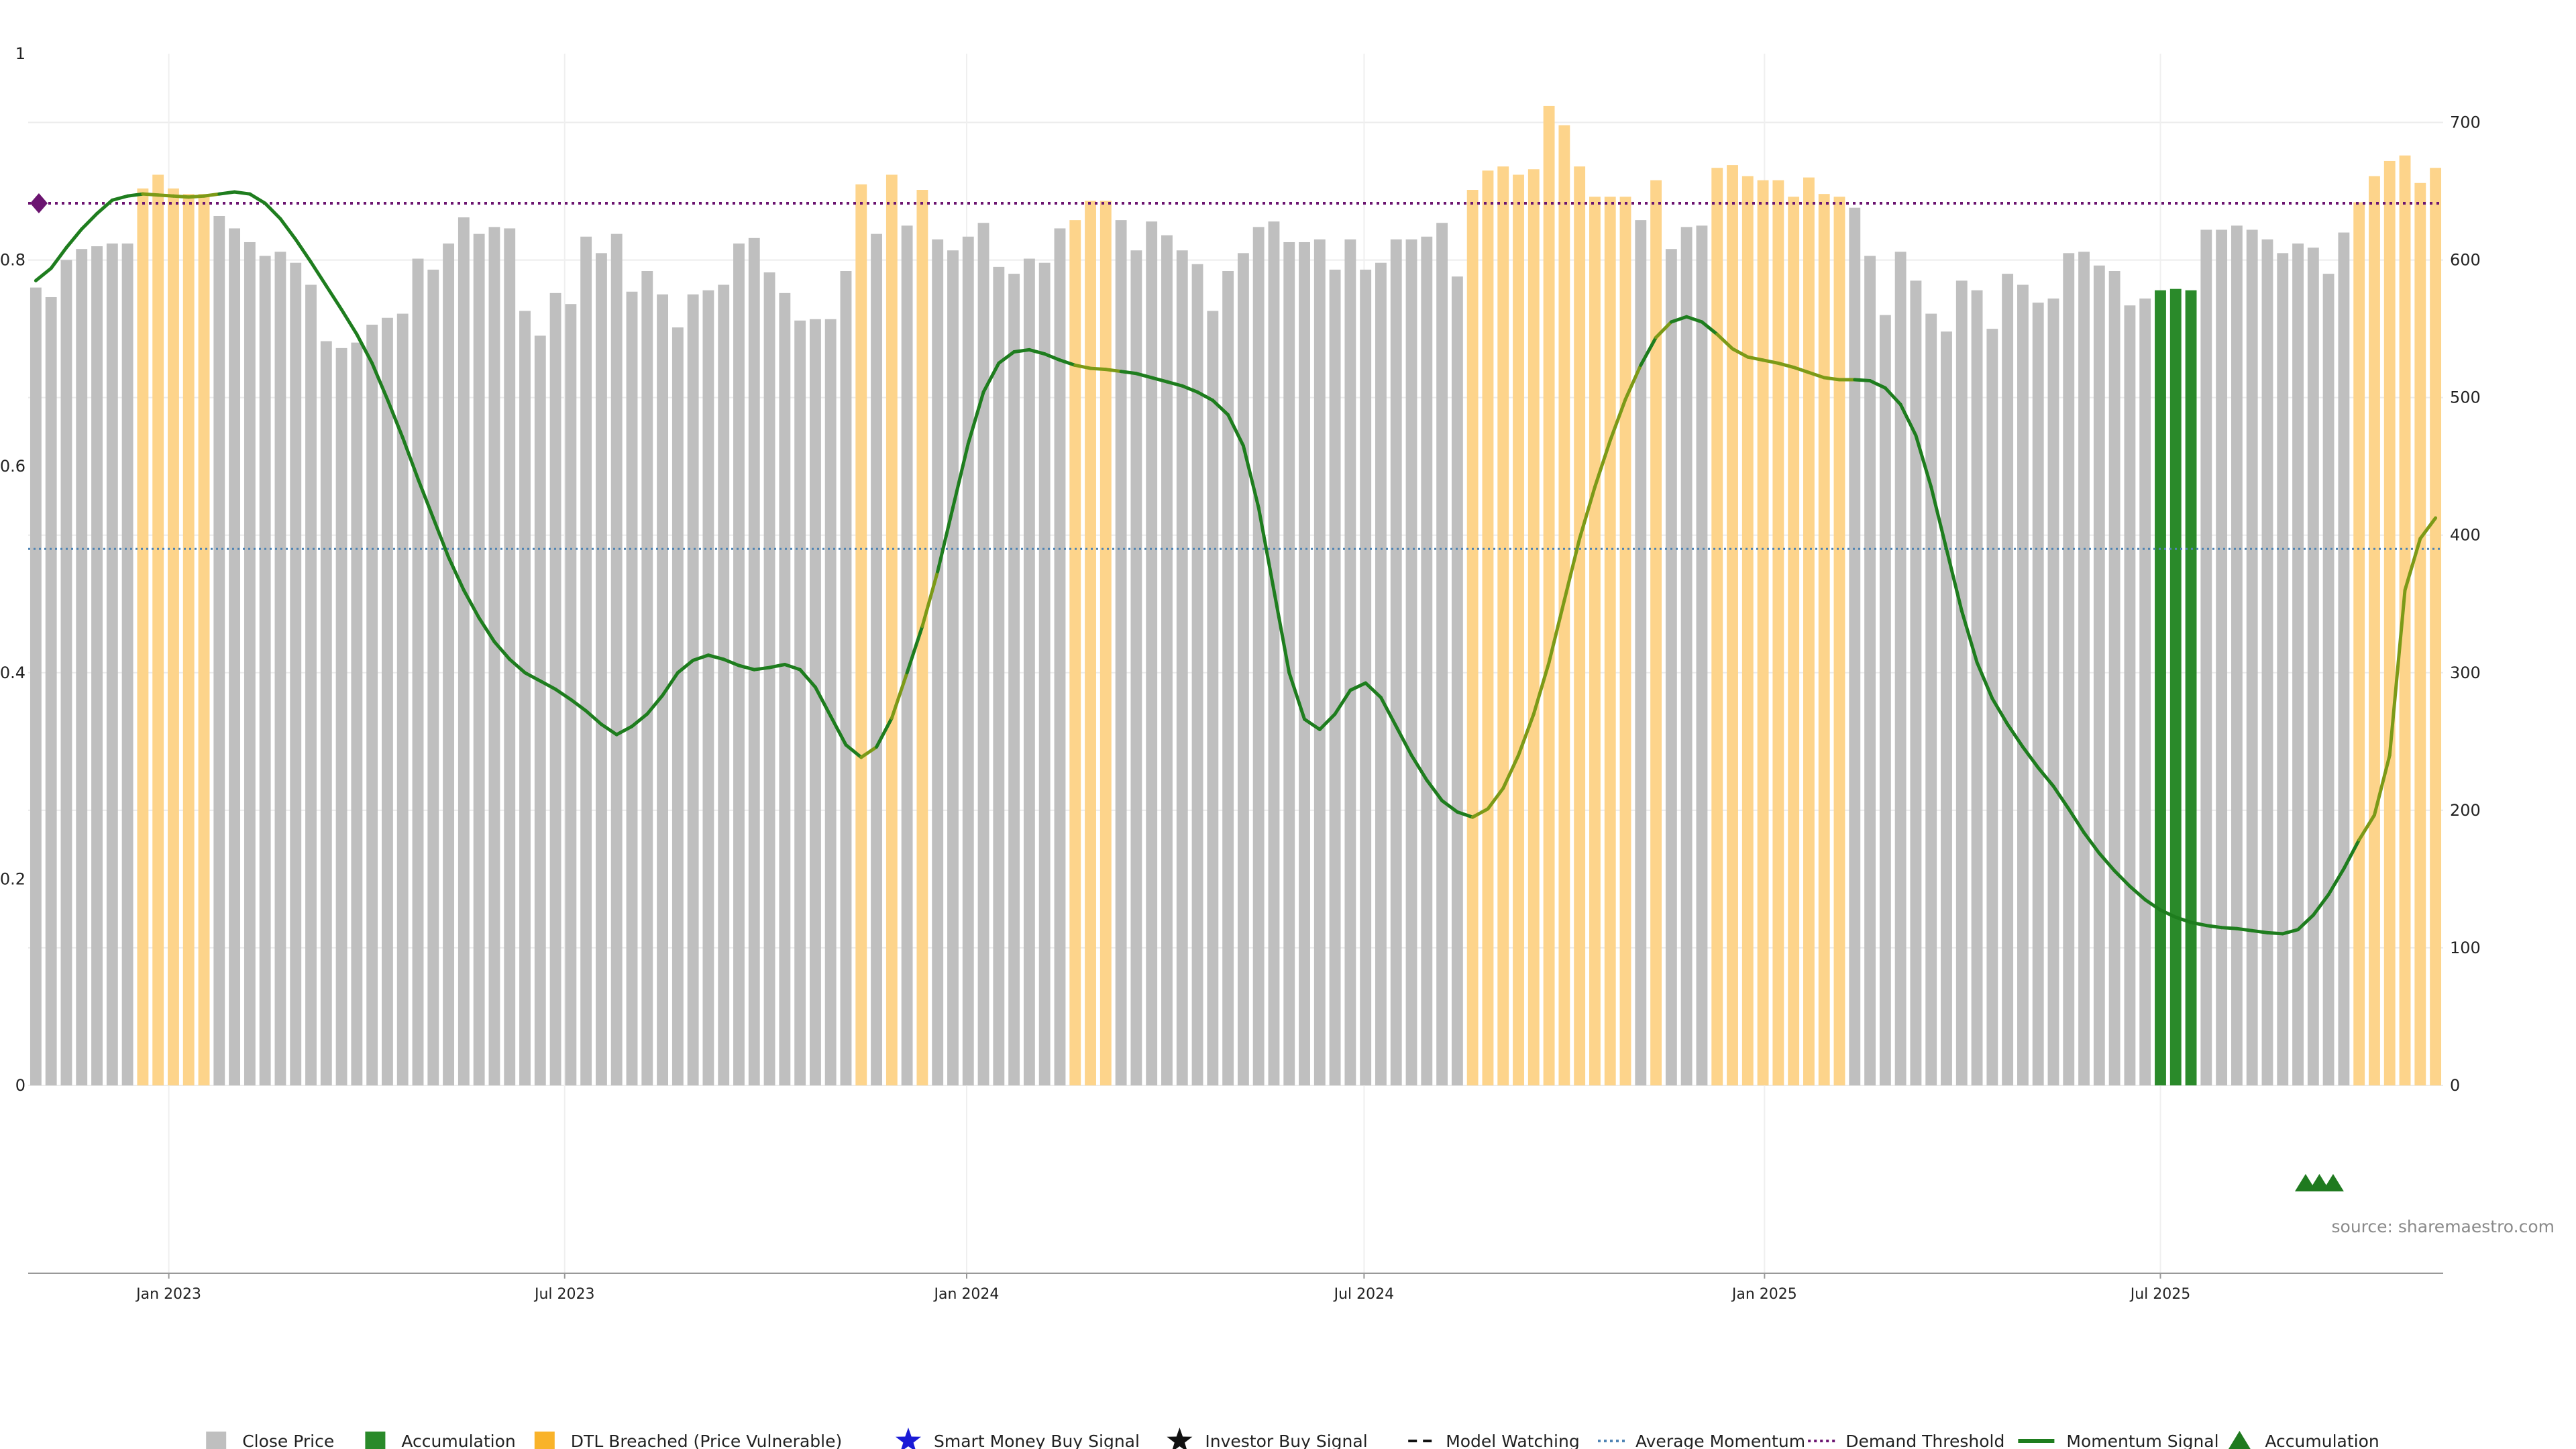 Image resolution: width=2576 pixels, height=1449 pixels. What do you see at coordinates (1513, 1440) in the screenshot?
I see `legend-label: Model Watching` at bounding box center [1513, 1440].